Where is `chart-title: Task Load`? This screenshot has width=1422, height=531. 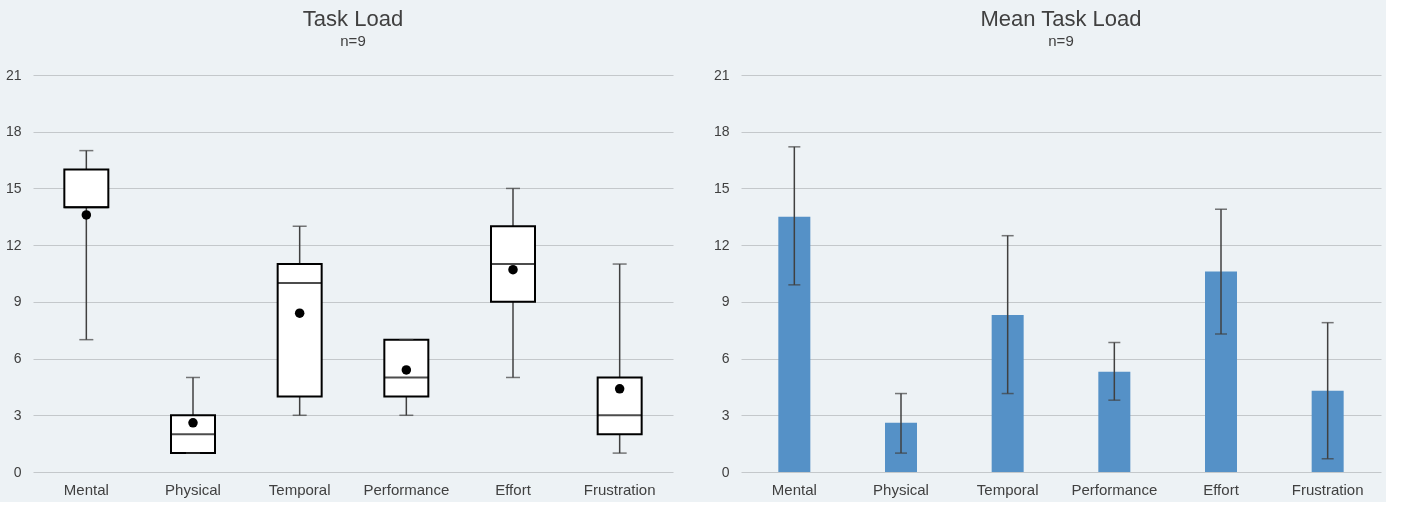
chart-title: Task Load is located at coordinates (353, 18).